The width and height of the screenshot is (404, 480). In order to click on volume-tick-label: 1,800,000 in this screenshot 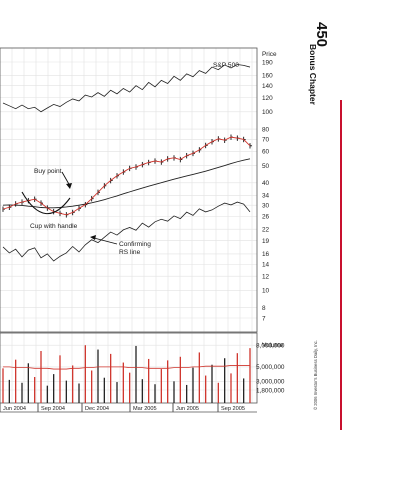, I will do `click(270, 390)`.